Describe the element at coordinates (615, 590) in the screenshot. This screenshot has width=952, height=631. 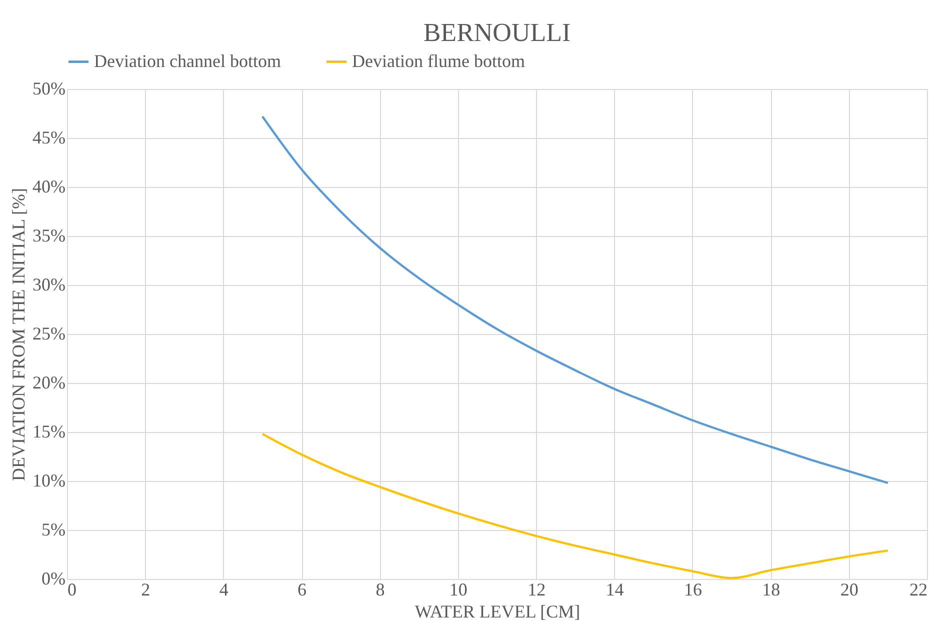
I see `x-tick-label: 14` at that location.